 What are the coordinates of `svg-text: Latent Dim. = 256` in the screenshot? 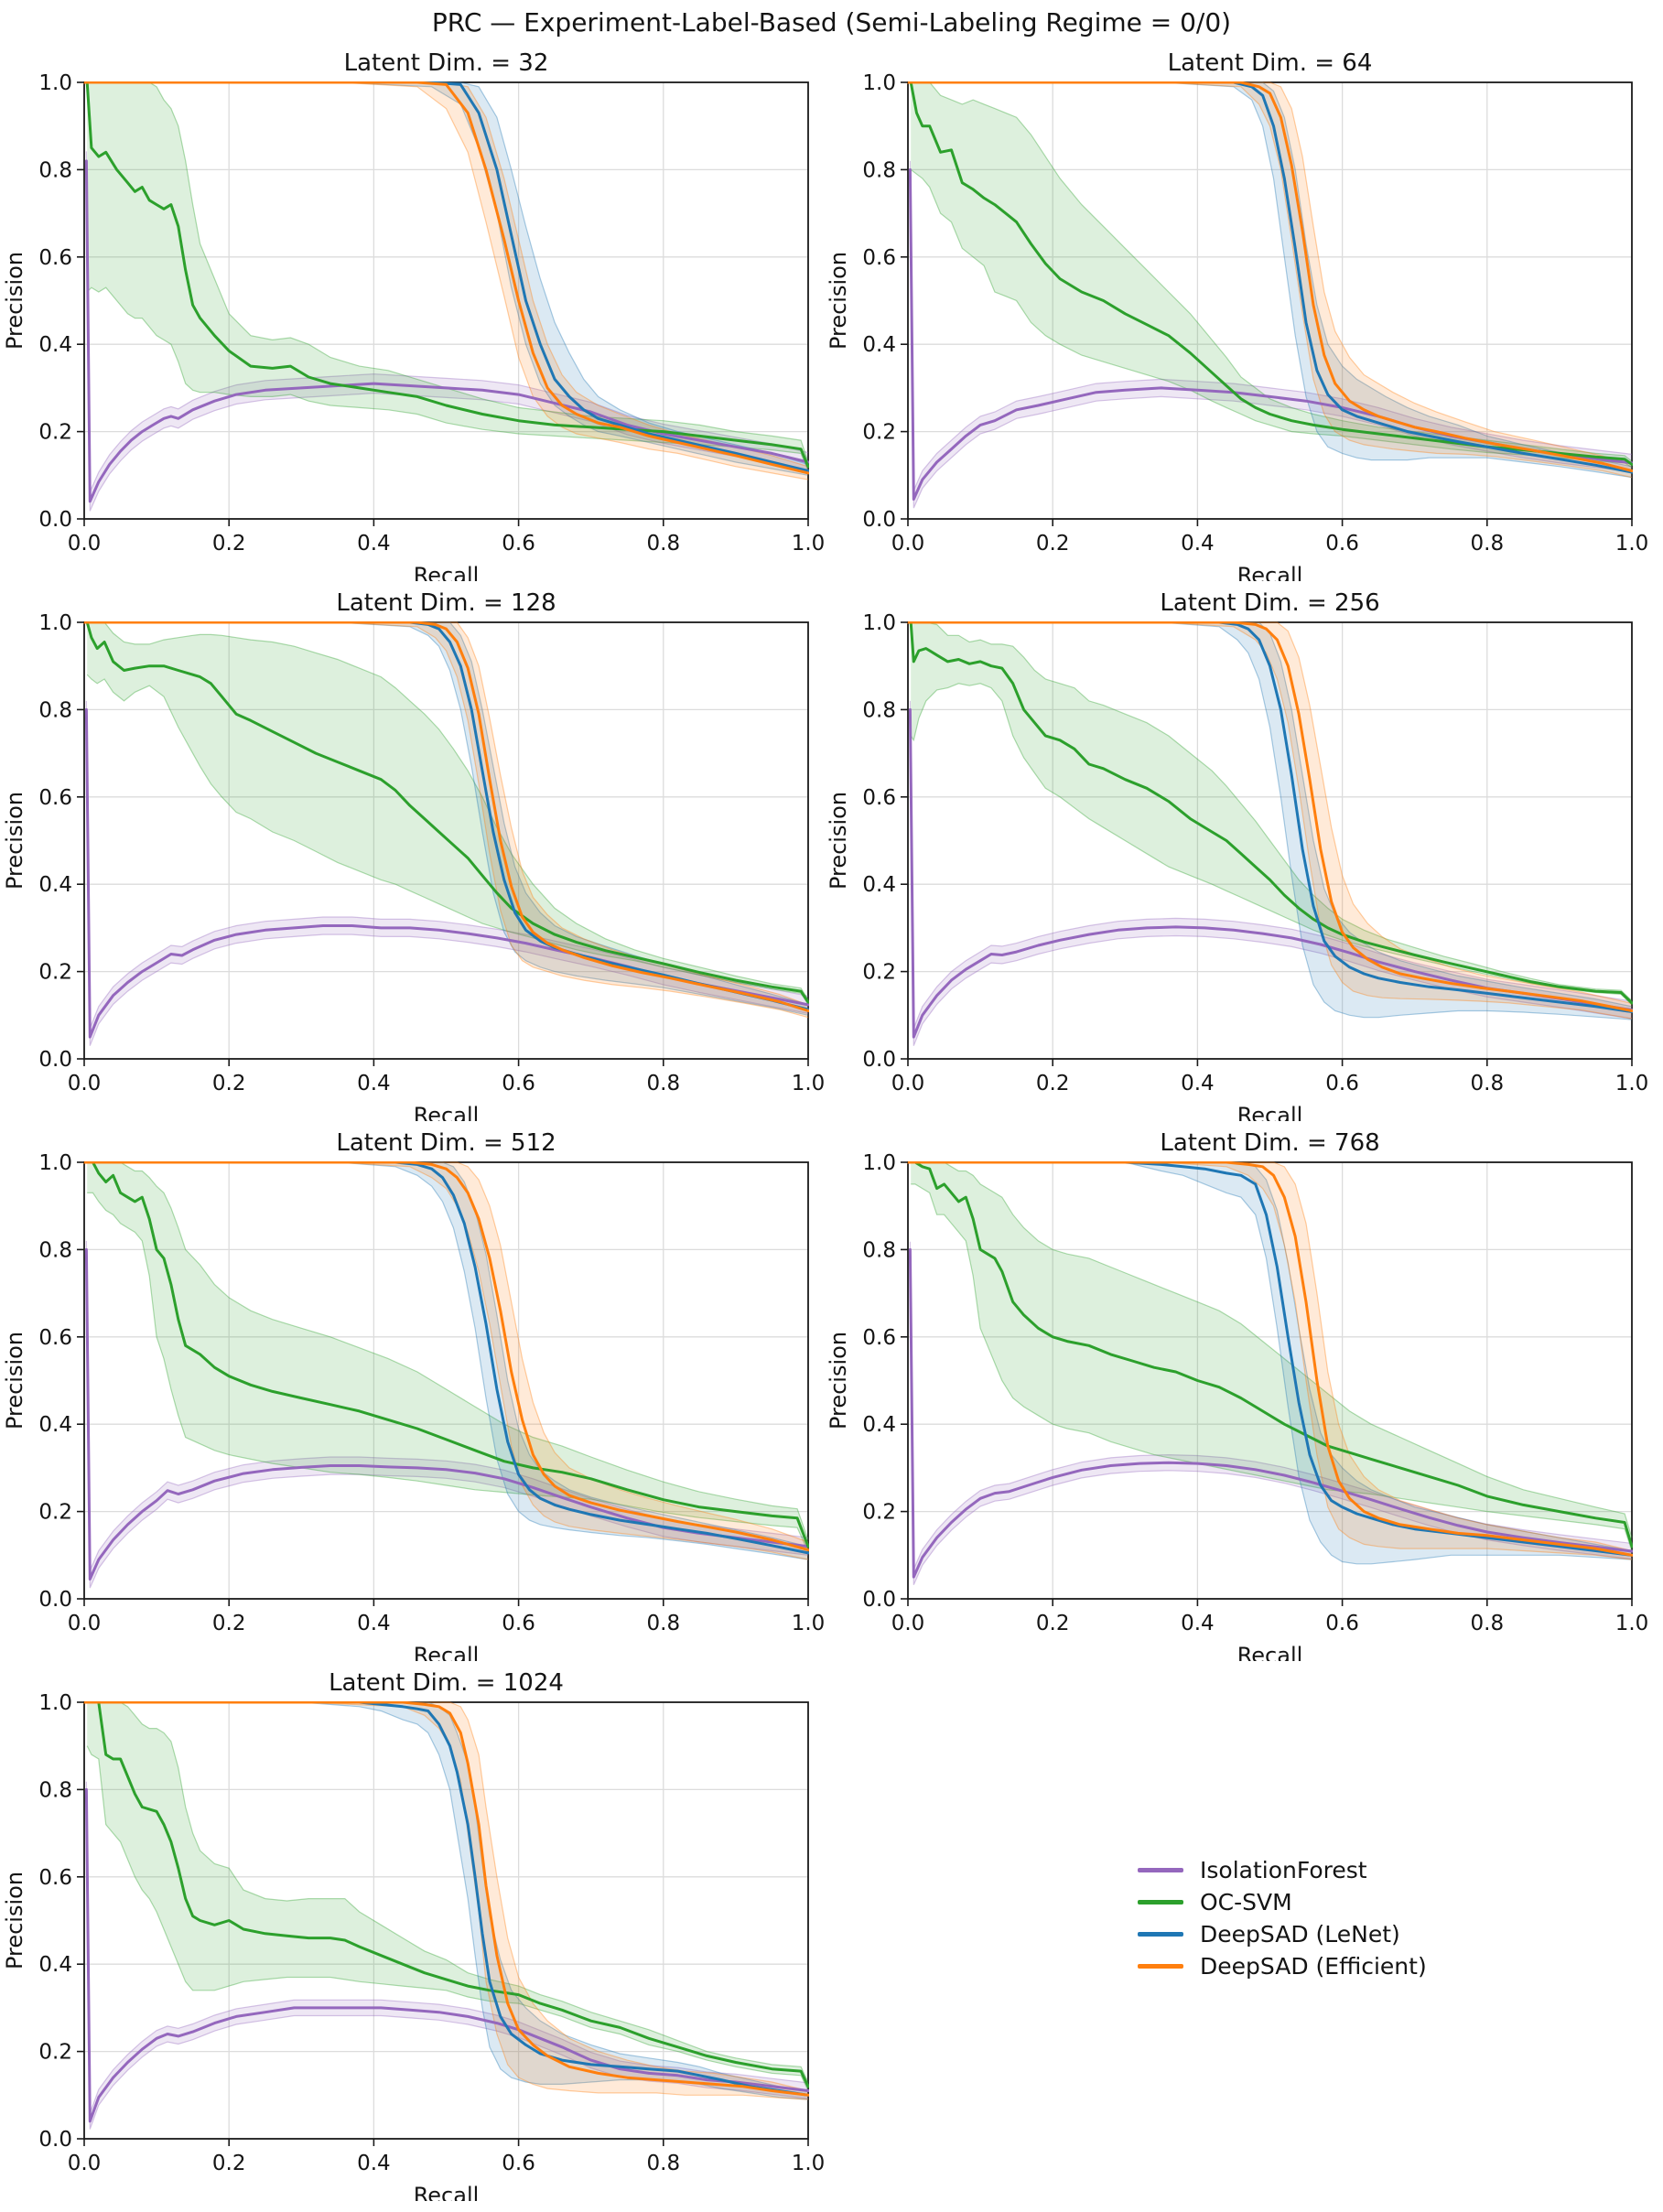 It's located at (1269, 603).